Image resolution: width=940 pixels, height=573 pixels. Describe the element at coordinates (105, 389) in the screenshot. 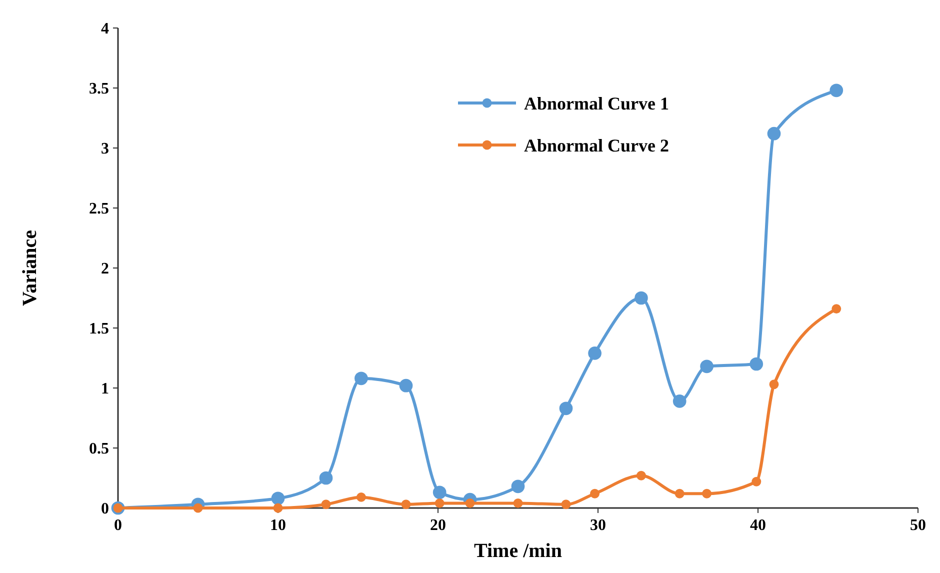

I see `y-tick-label: 1` at that location.